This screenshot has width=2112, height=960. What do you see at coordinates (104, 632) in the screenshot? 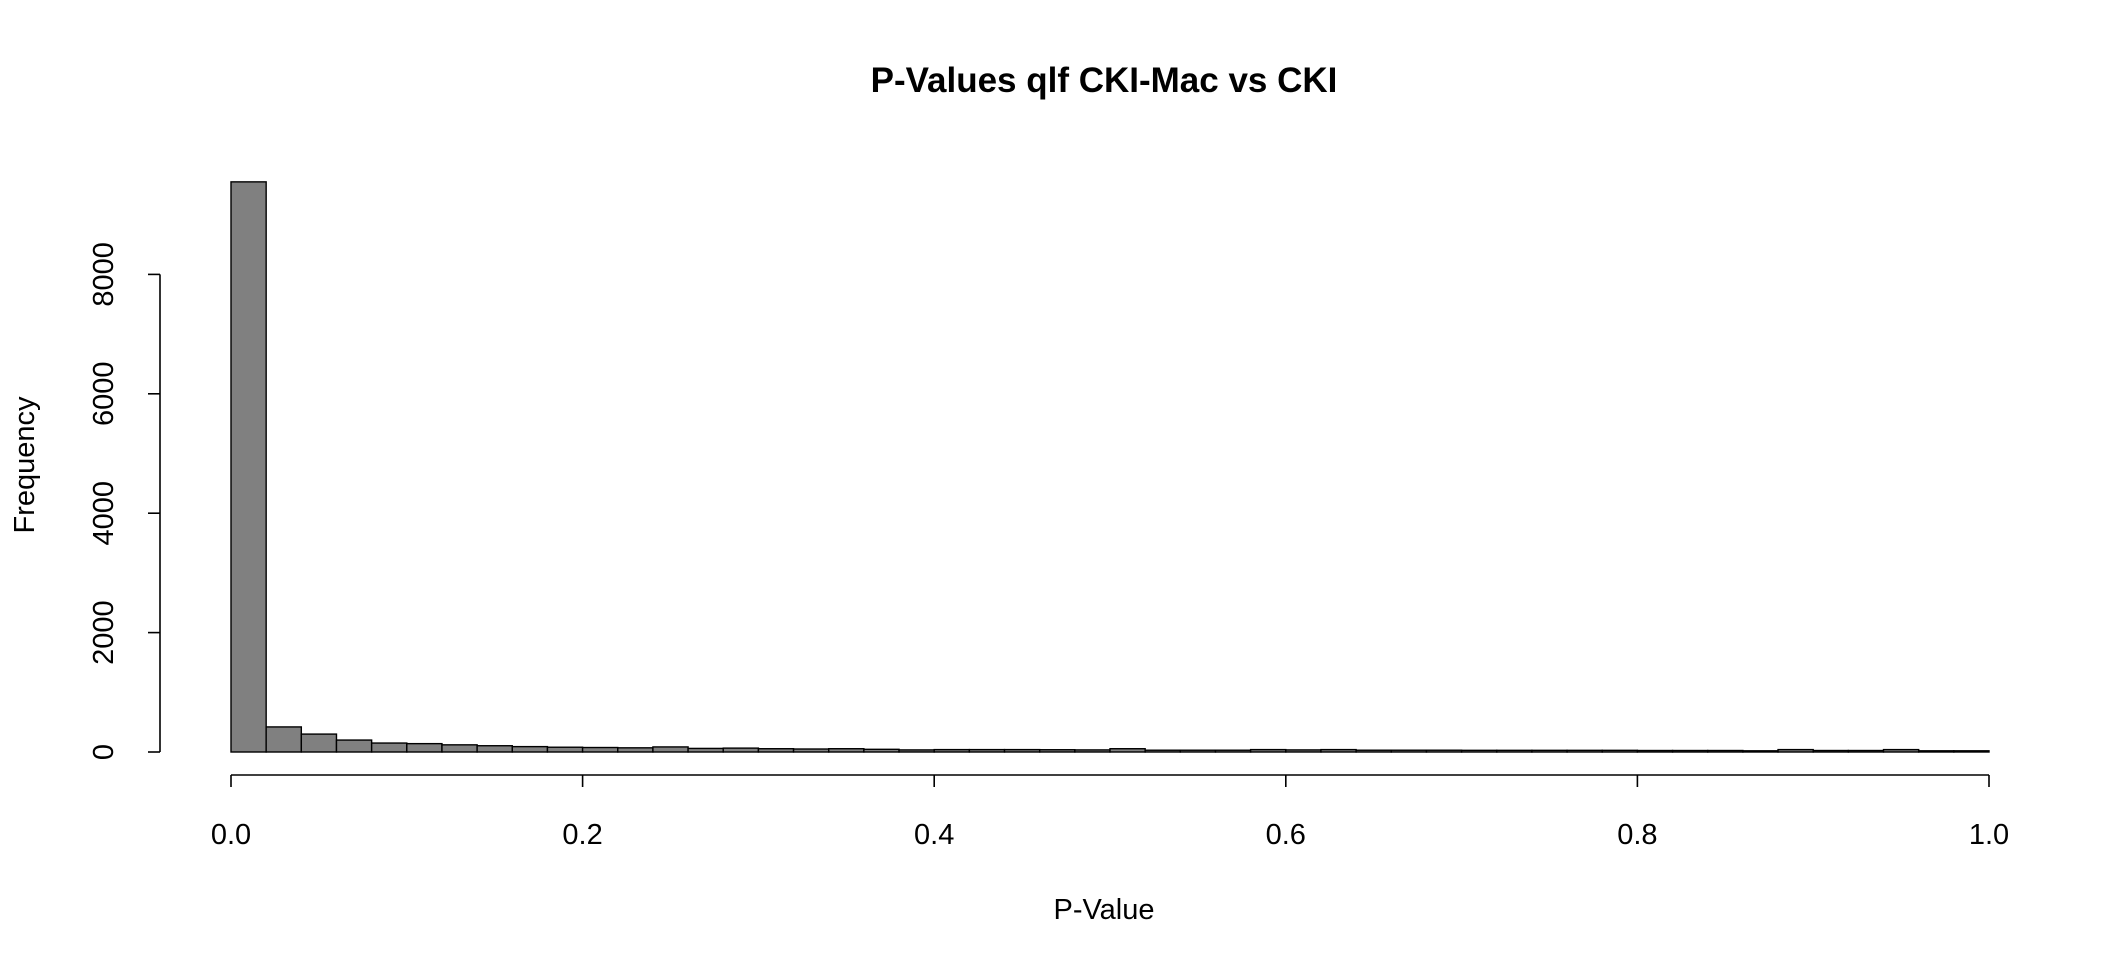
I see `y-tick-label: 2000` at bounding box center [104, 632].